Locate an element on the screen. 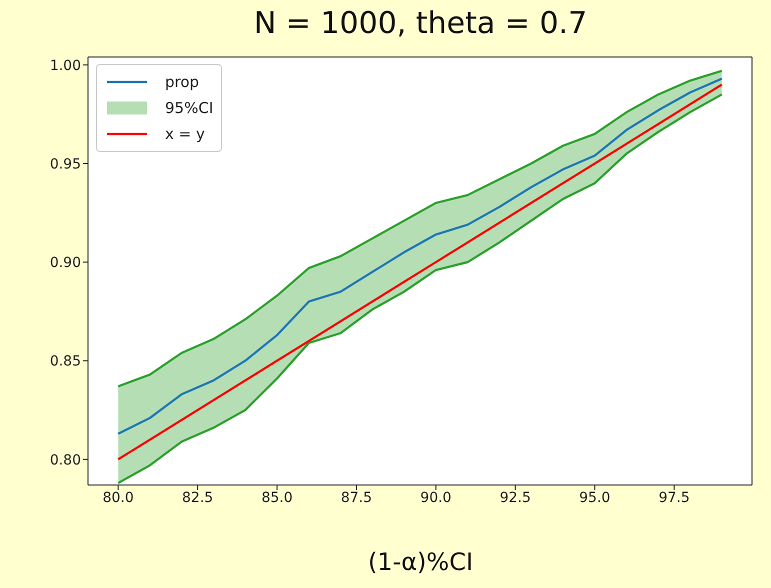  x-tick-label: 95.0 is located at coordinates (594, 498).